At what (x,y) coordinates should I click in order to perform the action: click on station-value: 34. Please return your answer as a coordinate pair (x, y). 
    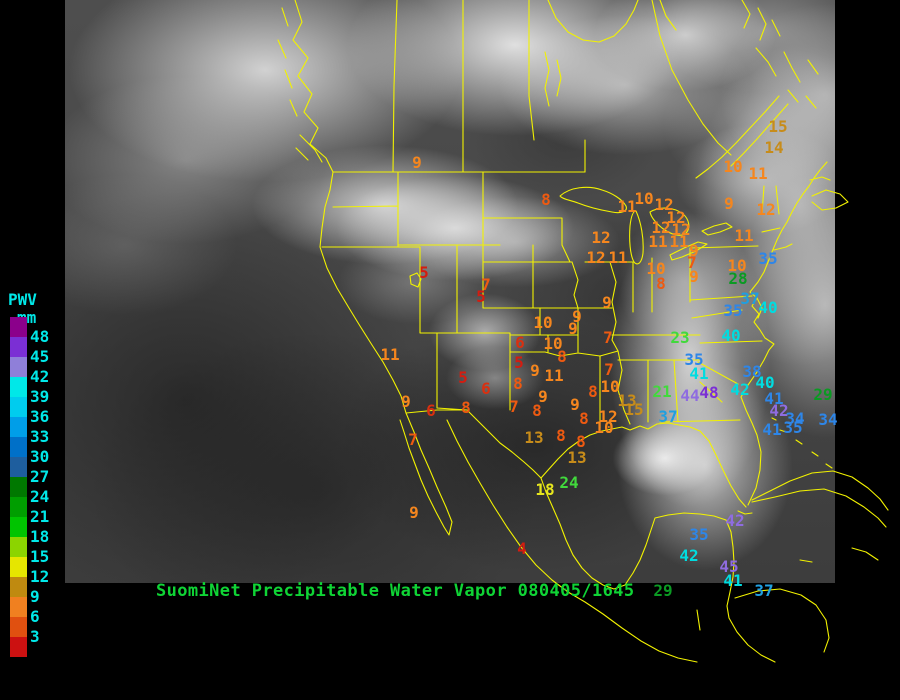
    Looking at the image, I should click on (795, 418).